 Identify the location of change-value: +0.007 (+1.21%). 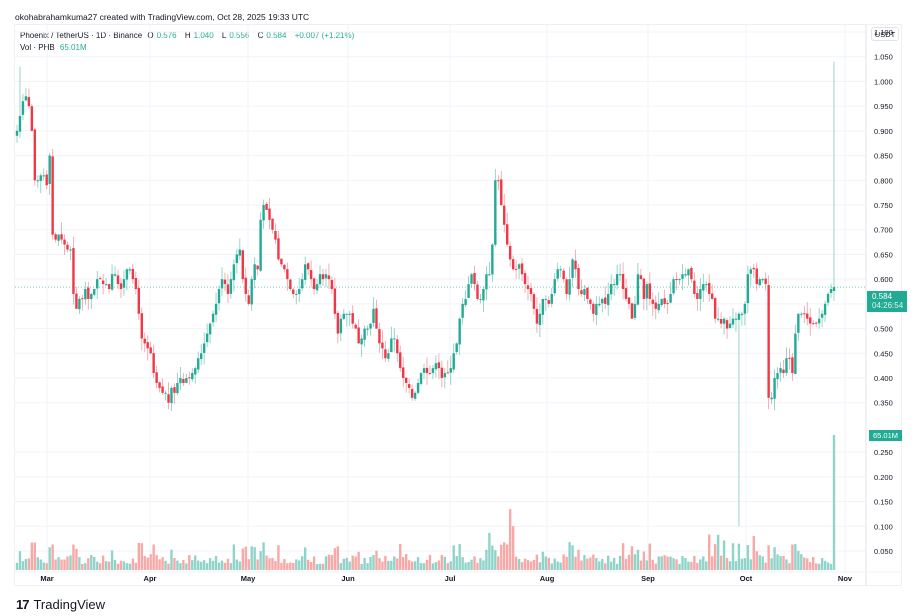
(324, 35).